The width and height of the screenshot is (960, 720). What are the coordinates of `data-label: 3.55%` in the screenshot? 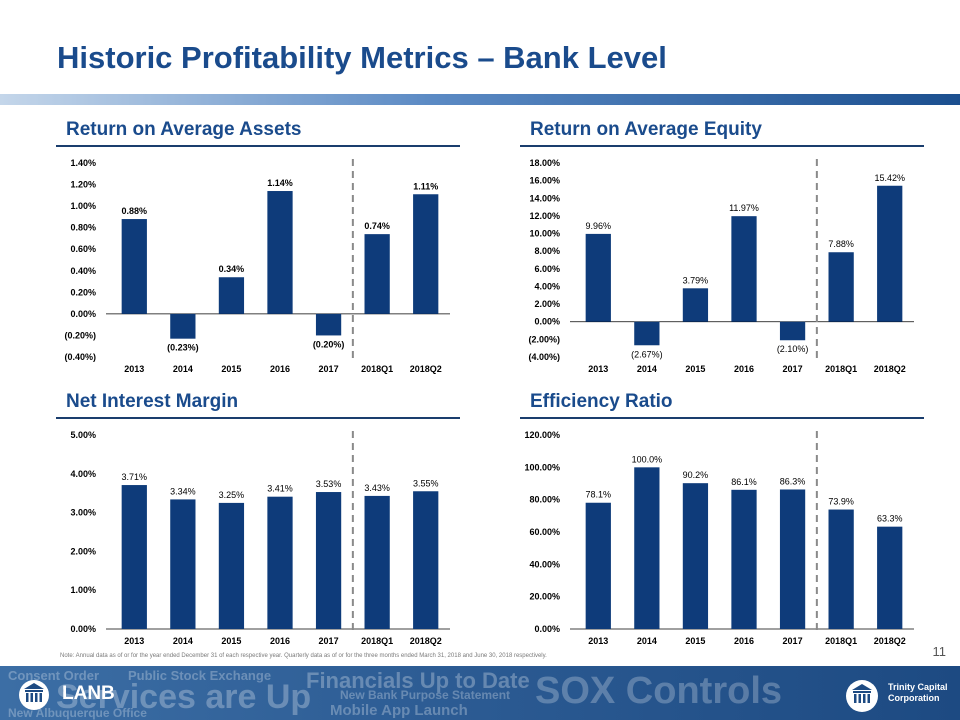 It's located at (426, 483).